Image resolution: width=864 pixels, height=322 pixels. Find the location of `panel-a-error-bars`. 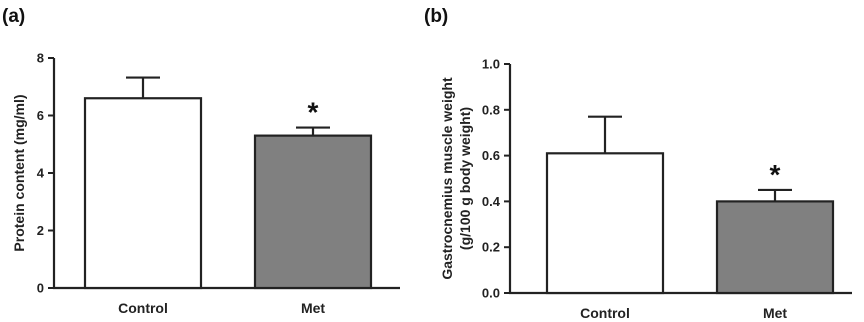

panel-a-error-bars is located at coordinates (228, 106).